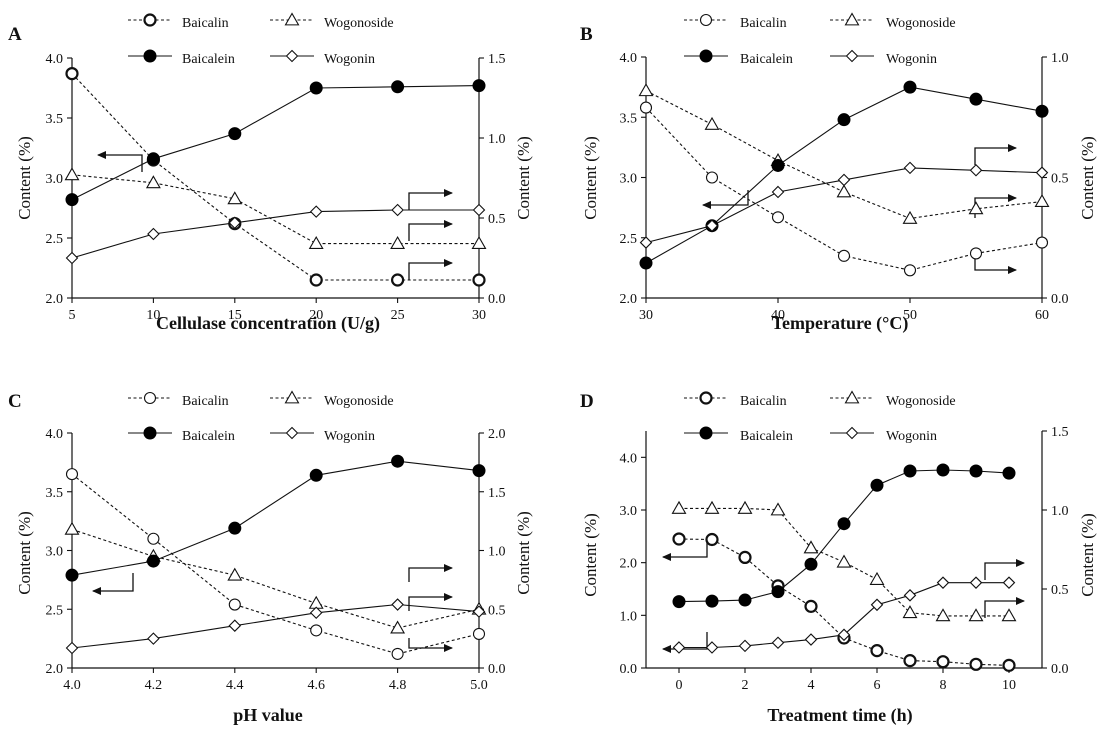 Image resolution: width=1105 pixels, height=732 pixels. I want to click on legend-a: Baicalin Wogonoside Baicalein Wogonin, so click(288, 41).